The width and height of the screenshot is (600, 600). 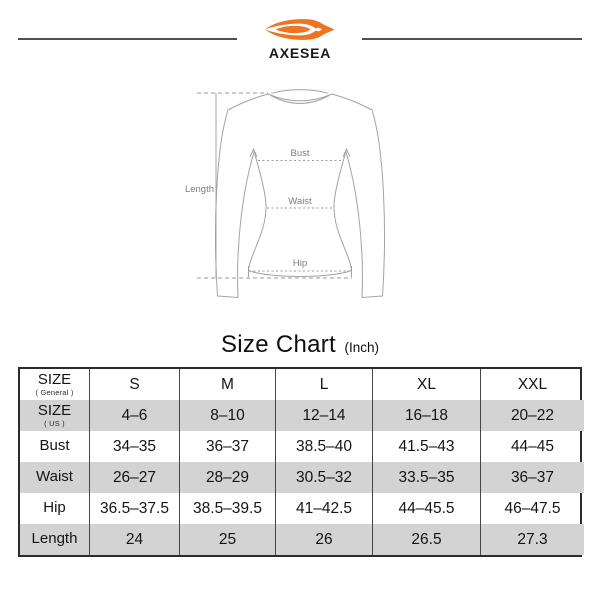 What do you see at coordinates (227, 477) in the screenshot?
I see `waist-value: 28–29` at bounding box center [227, 477].